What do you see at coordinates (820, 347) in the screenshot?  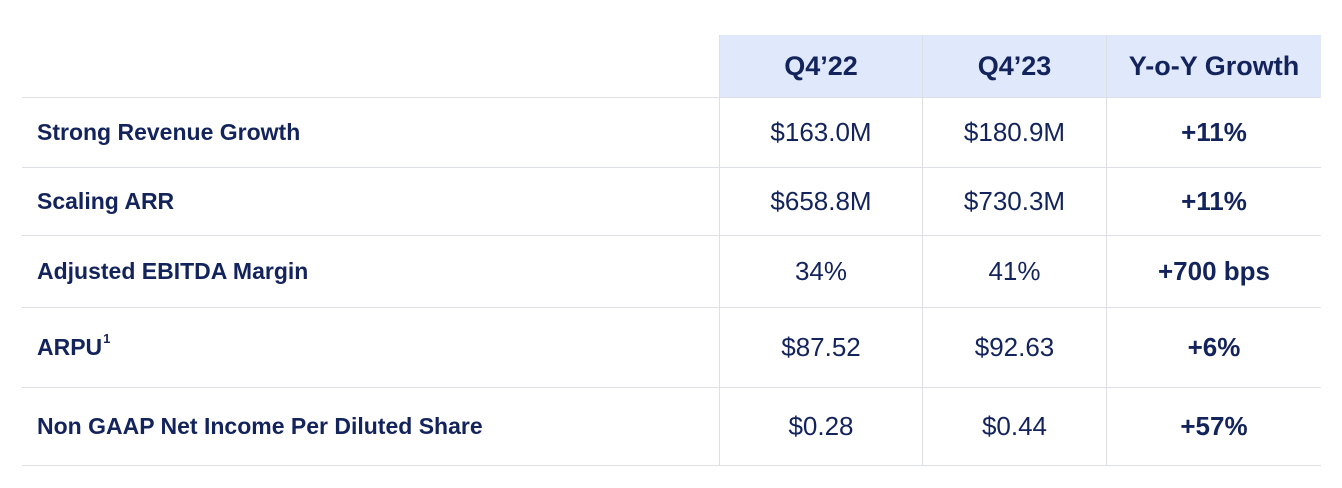 I see `cell-q4-22: $87.52` at bounding box center [820, 347].